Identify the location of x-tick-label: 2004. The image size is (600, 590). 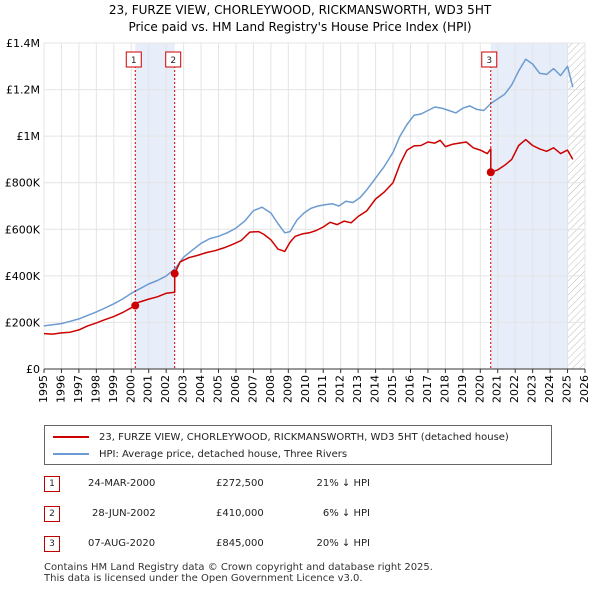
(200, 389).